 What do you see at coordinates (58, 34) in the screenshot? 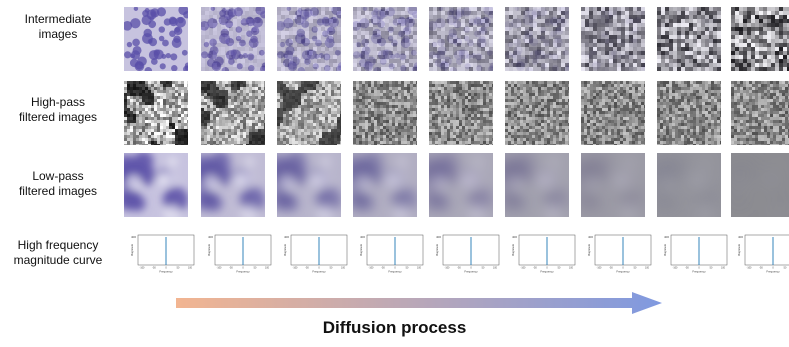
I see `row-label-line: images` at bounding box center [58, 34].